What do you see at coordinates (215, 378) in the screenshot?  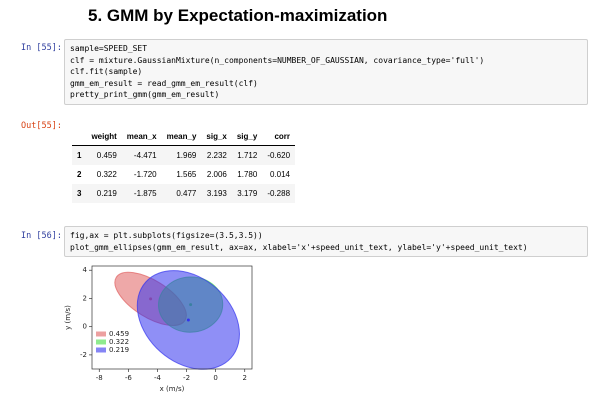 I see `x-tick-label: 0` at bounding box center [215, 378].